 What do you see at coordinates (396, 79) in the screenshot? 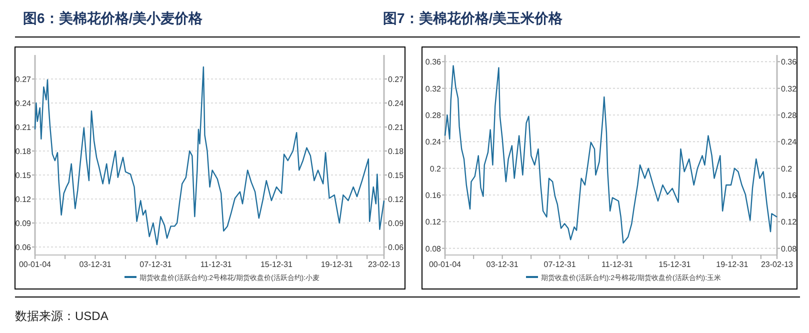
I see `y2-tick-label: 0.27` at bounding box center [396, 79].